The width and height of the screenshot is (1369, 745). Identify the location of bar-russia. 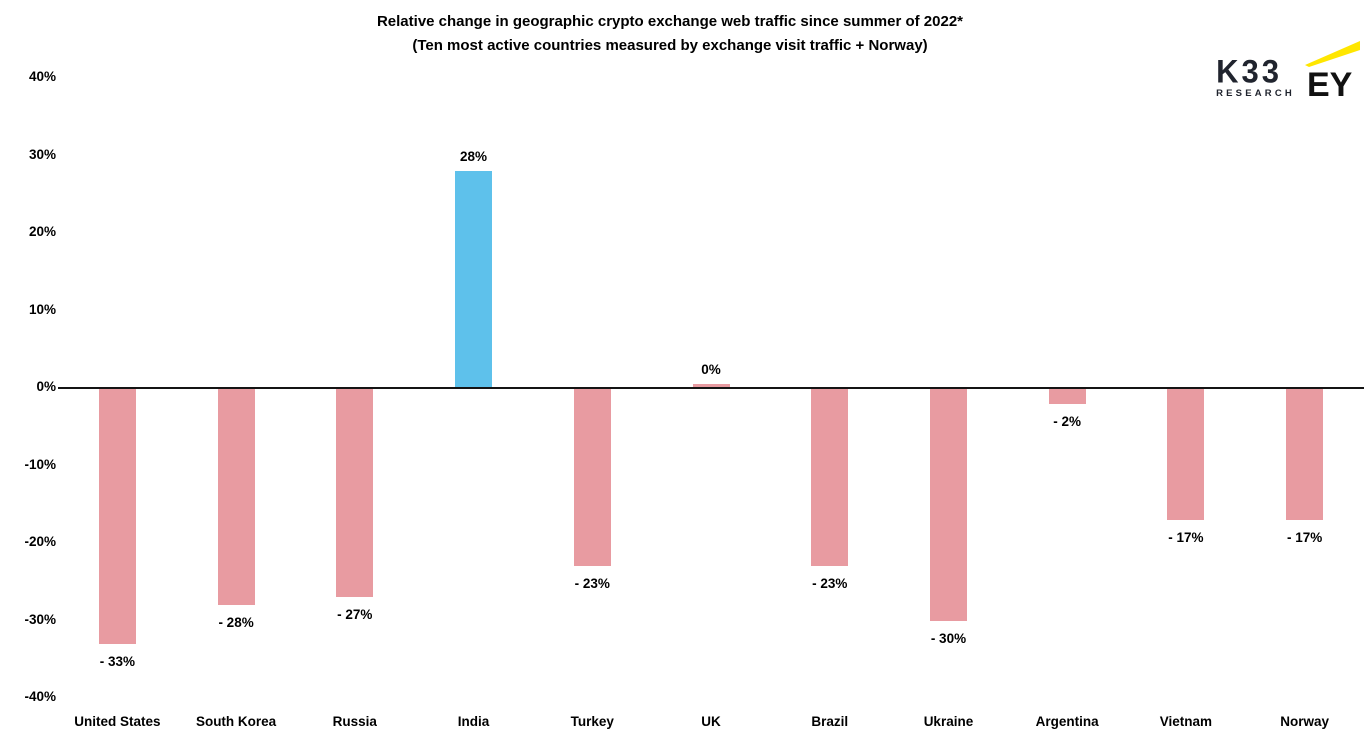
(355, 493).